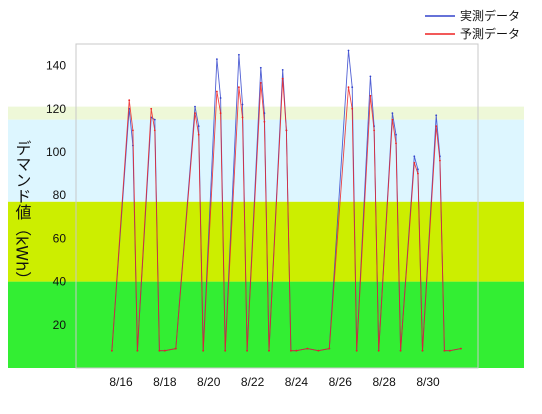 This screenshot has height=414, width=542. Describe the element at coordinates (274, 382) in the screenshot. I see `x-axis-ticks: 8/16 8/18 8/20 8/22 8/24 8/26 8/28 8/30` at that location.